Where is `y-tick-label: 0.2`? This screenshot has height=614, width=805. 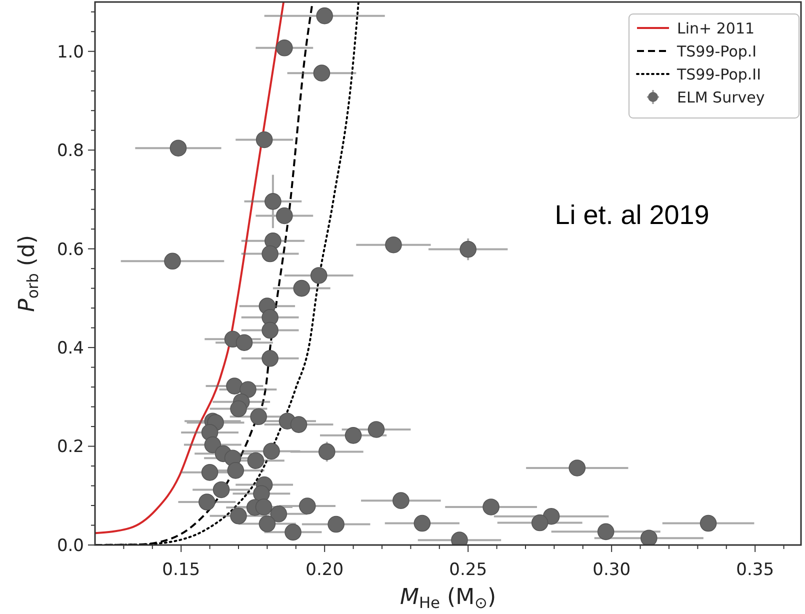 y-tick-label: 0.2 is located at coordinates (70, 447).